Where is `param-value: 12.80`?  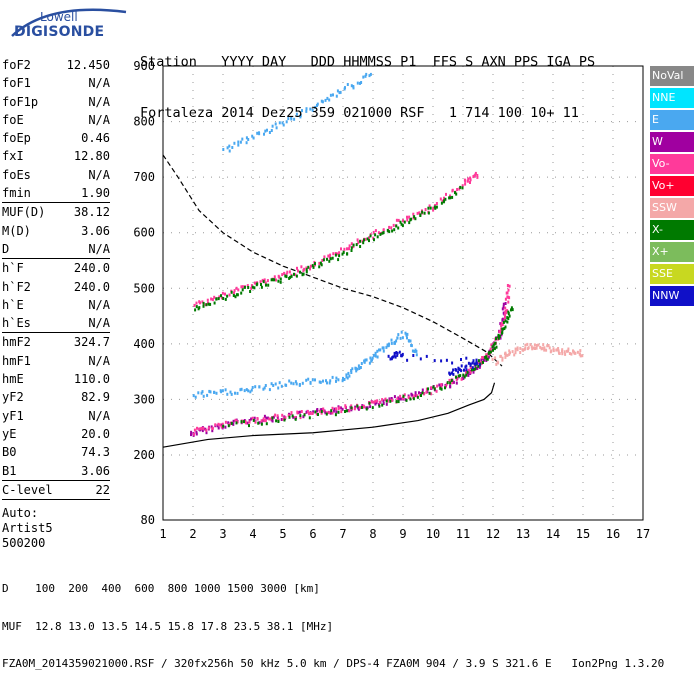 param-value: 12.80 is located at coordinates (91, 156).